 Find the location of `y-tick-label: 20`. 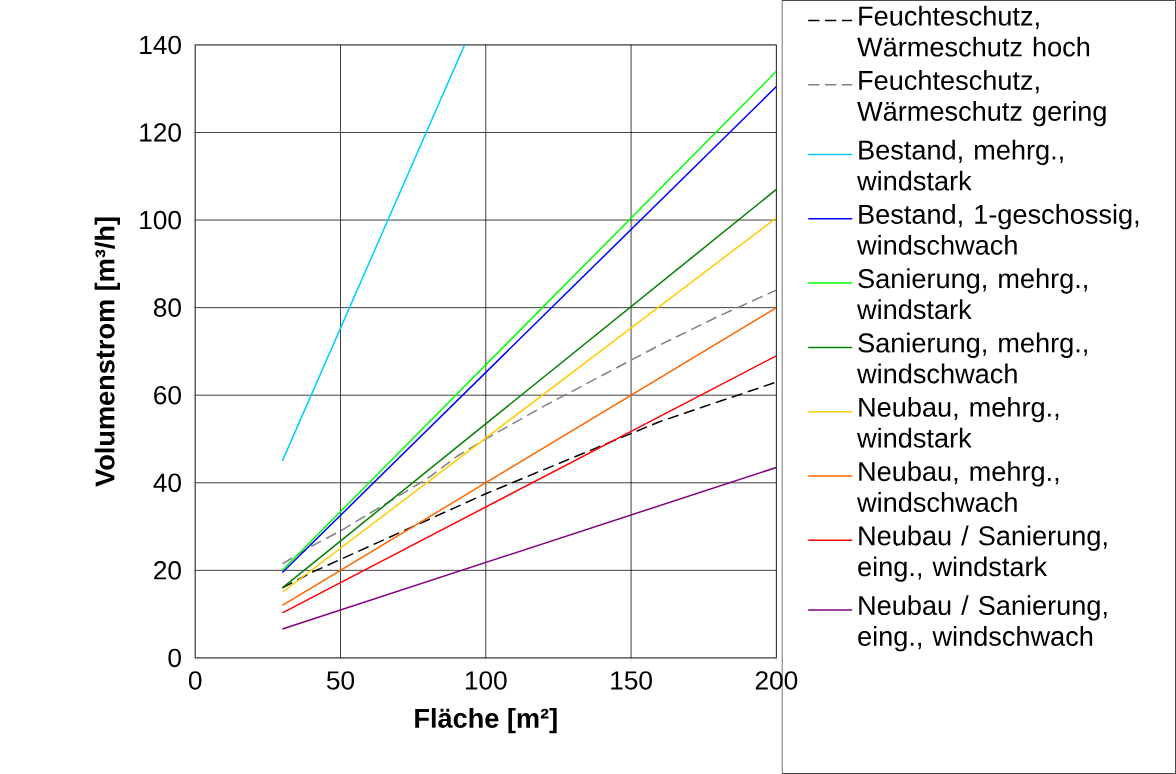

y-tick-label: 20 is located at coordinates (167, 570).